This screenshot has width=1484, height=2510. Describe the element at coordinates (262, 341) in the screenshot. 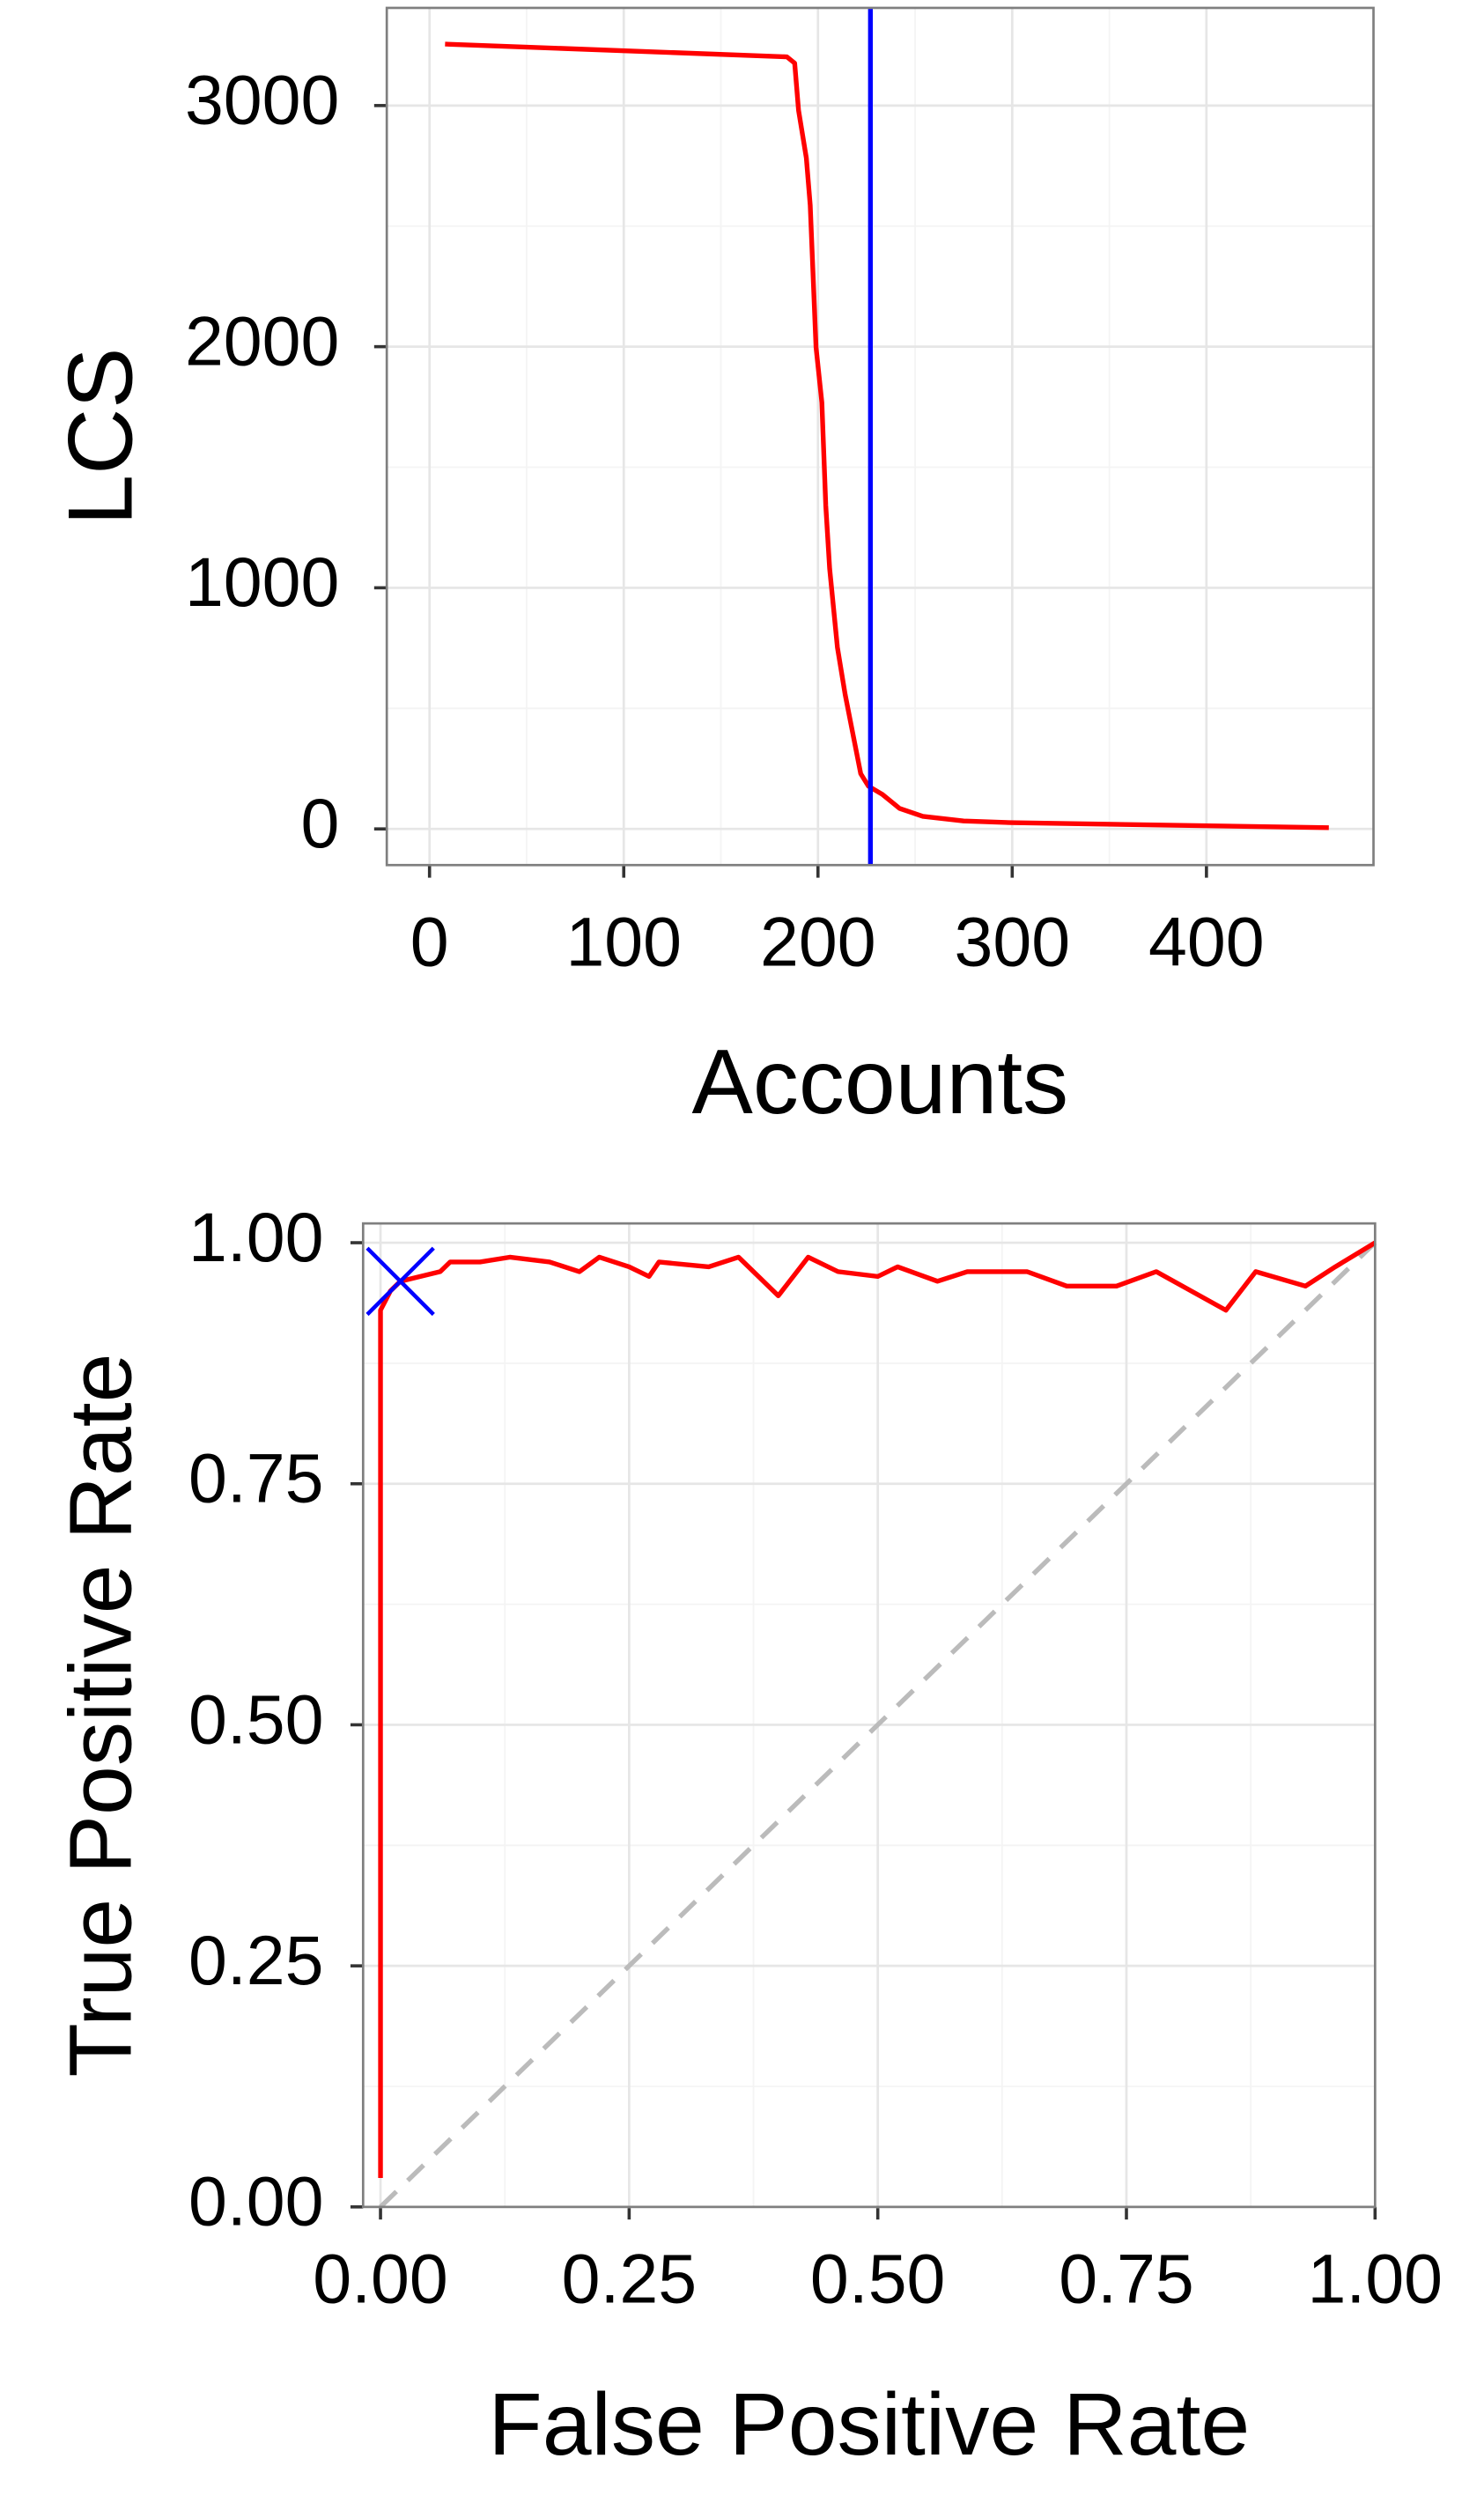

I see `y-tick-label: 2000` at that location.